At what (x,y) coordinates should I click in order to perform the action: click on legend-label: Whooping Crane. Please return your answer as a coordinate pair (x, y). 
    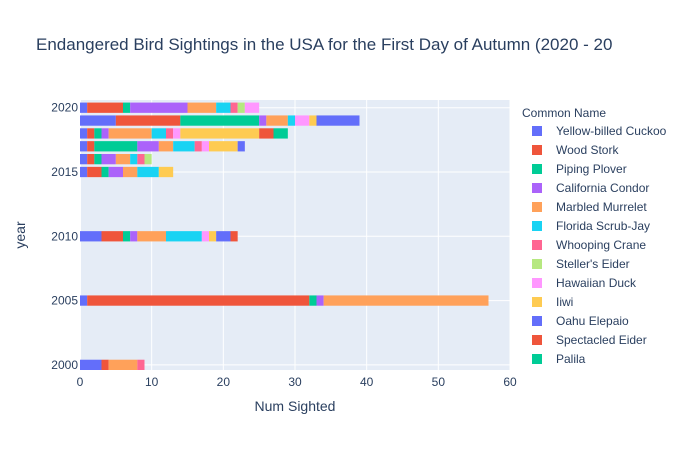
    Looking at the image, I should click on (601, 245).